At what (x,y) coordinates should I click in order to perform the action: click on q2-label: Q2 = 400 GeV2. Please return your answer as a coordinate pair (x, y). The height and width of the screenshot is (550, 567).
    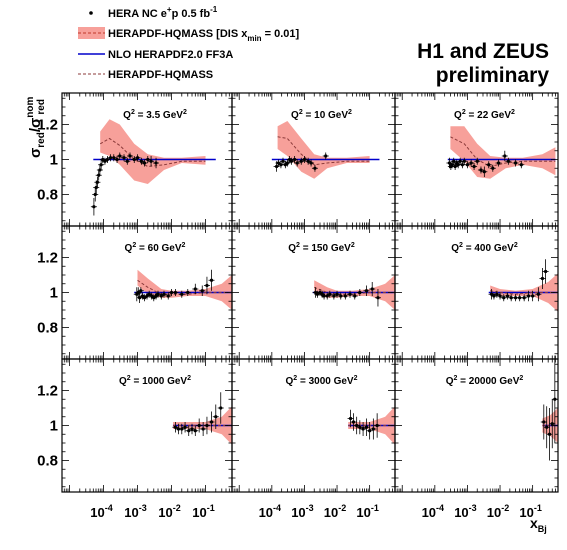
    Looking at the image, I should click on (484, 248).